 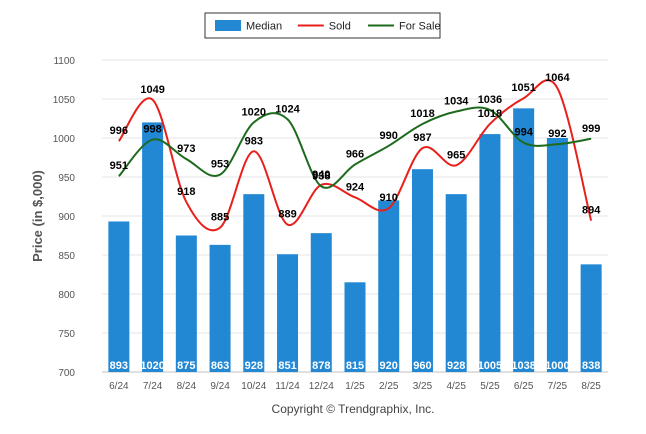 I want to click on legend-entry-label: Median, so click(x=264, y=27).